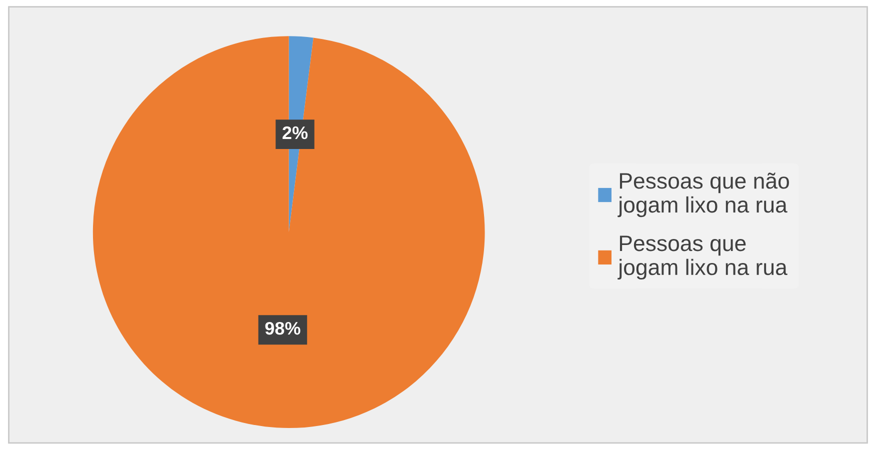 This screenshot has height=452, width=876. I want to click on legend-label: Pessoas que não jogam lixo na rua, so click(703, 195).